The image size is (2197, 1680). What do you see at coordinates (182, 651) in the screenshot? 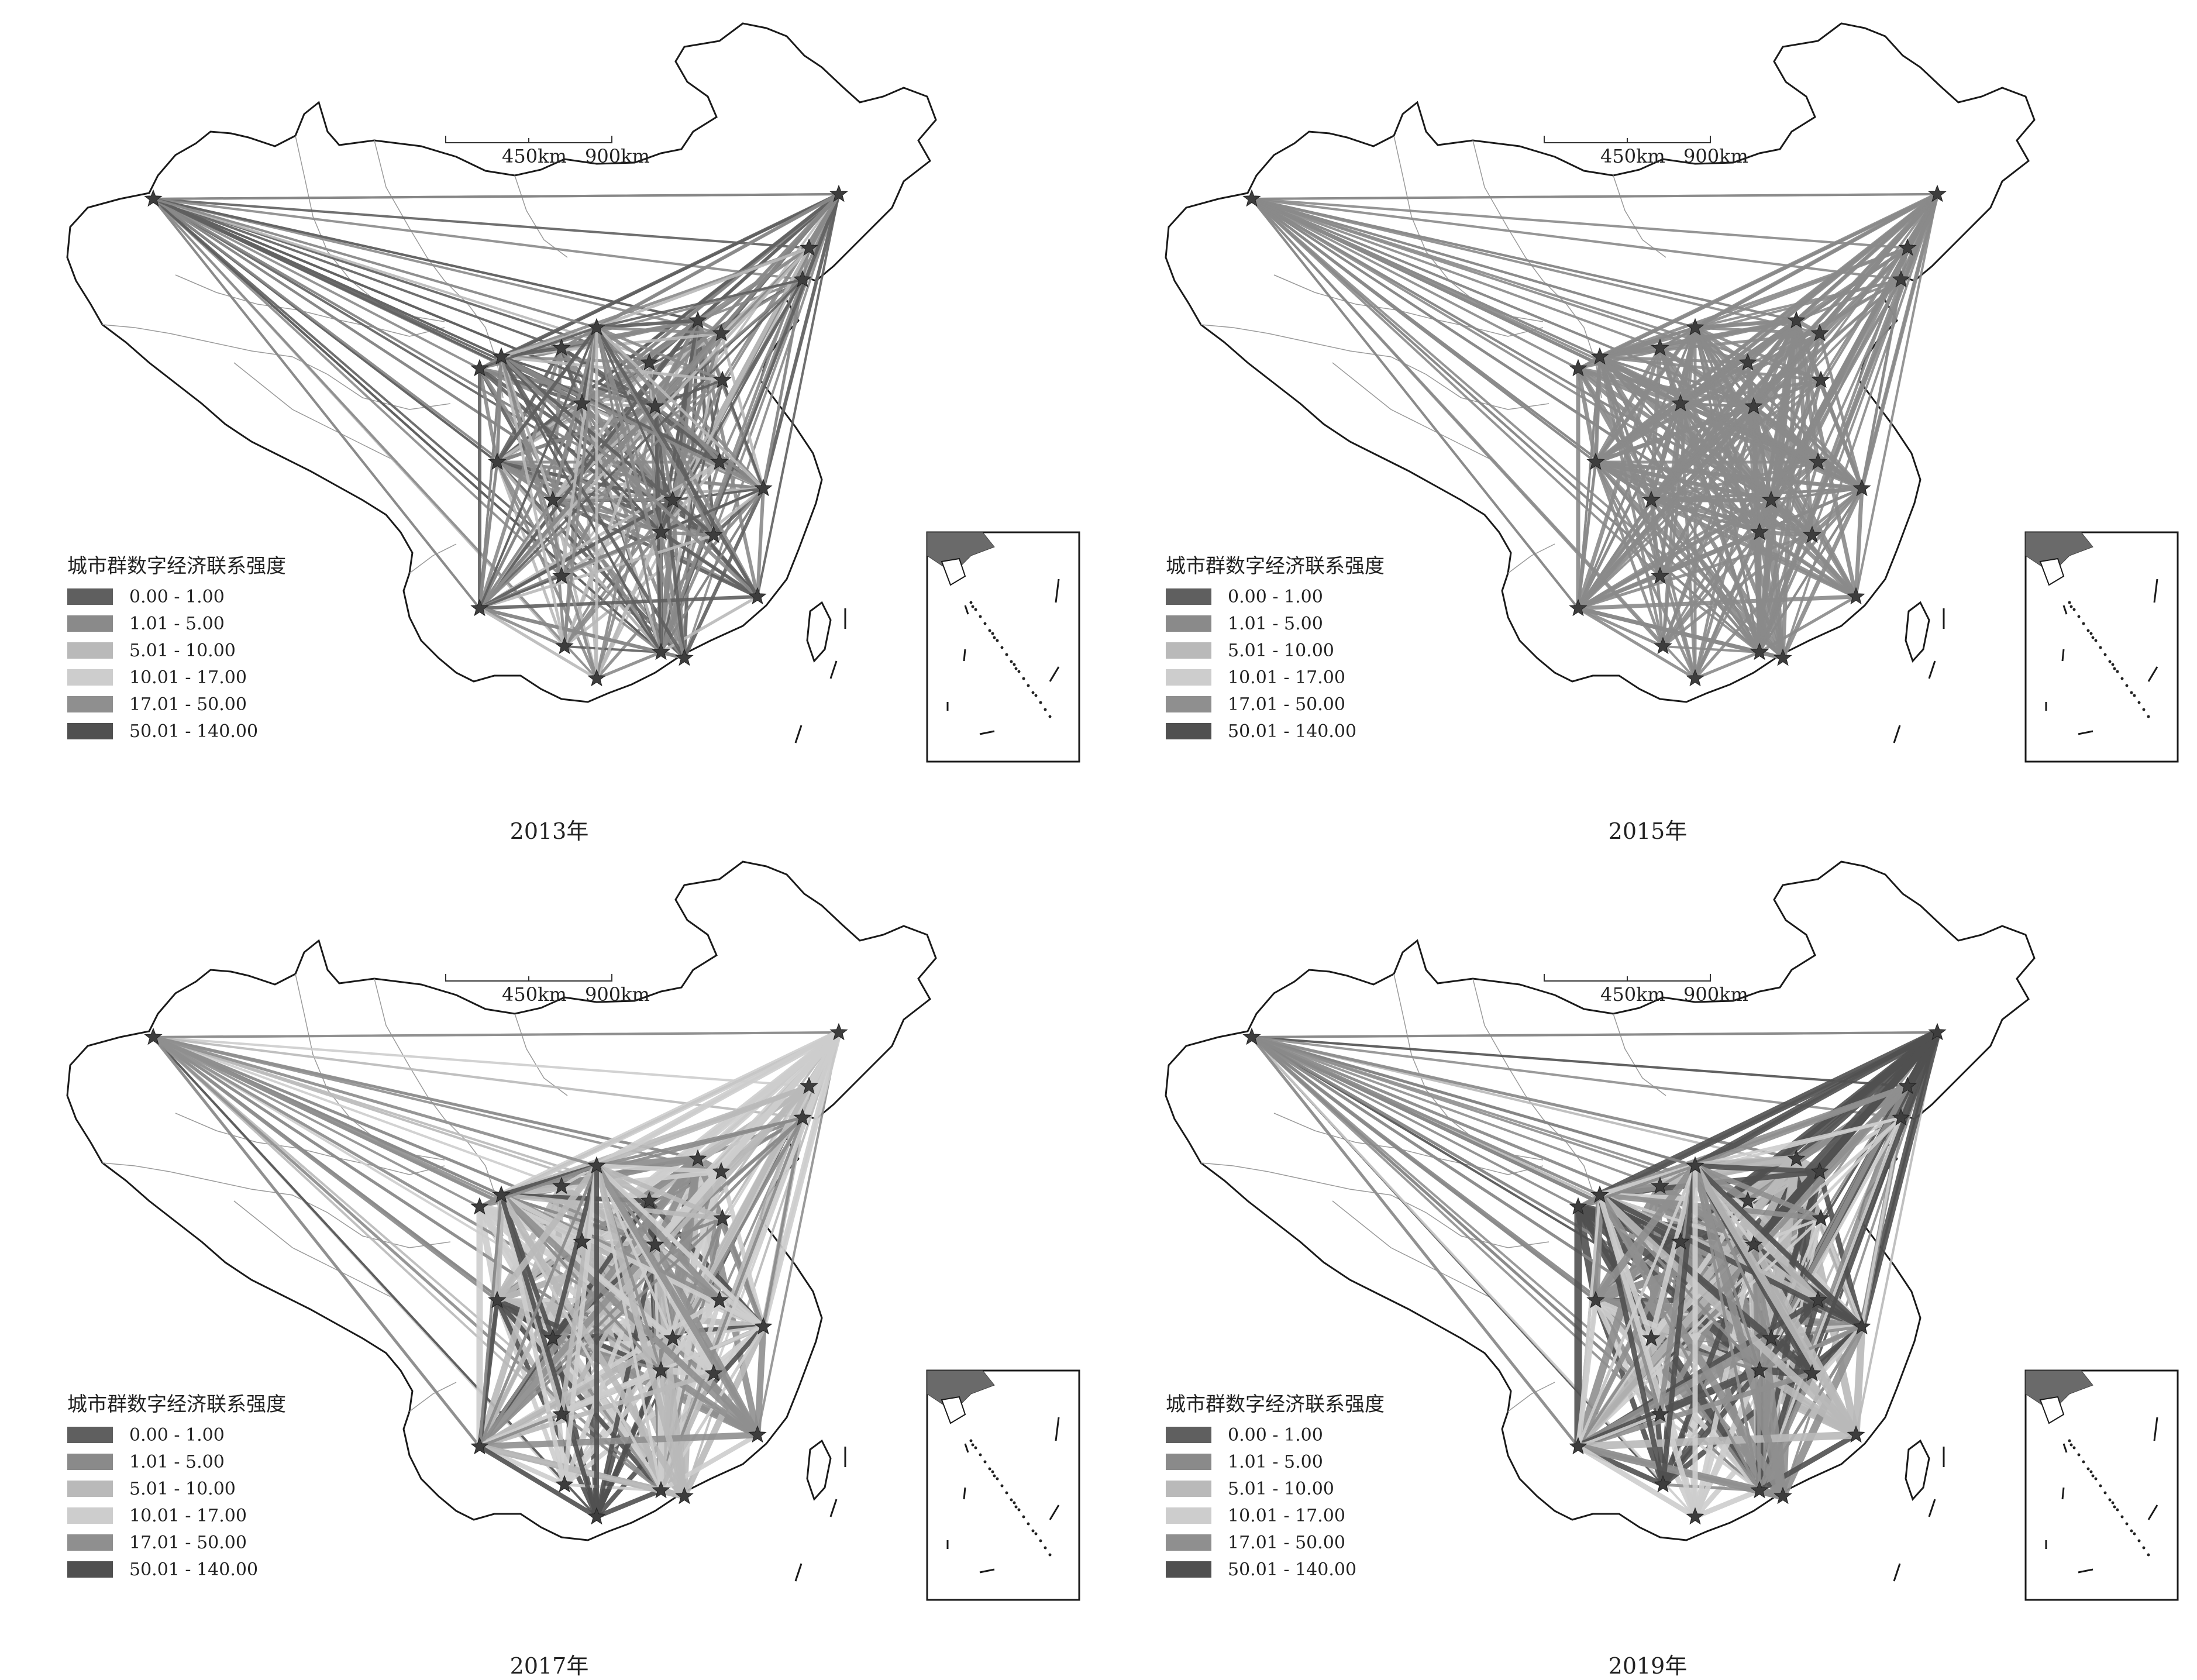
I see `legend-label: 5.01 - 10.00` at bounding box center [182, 651].